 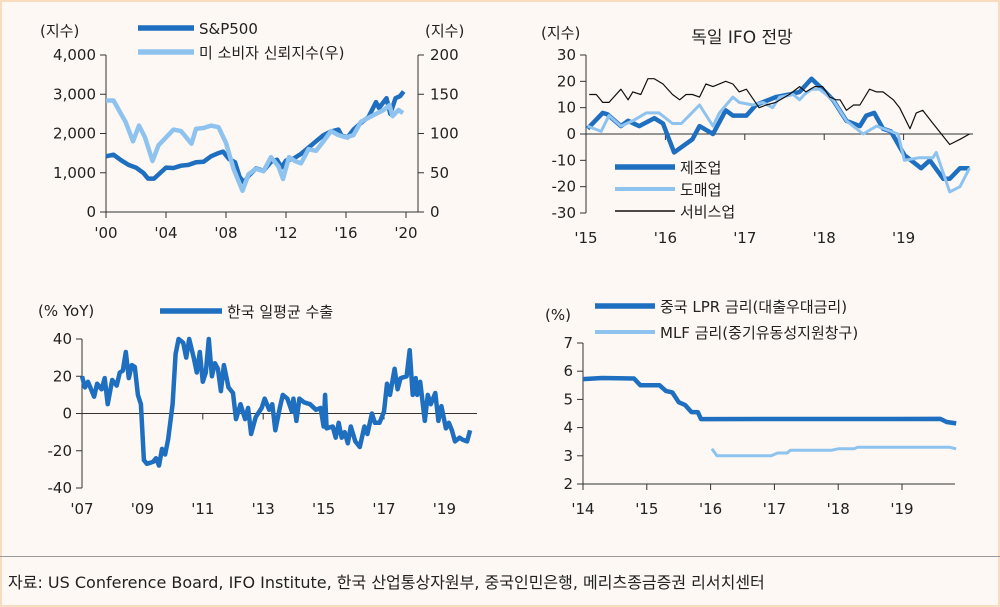 What do you see at coordinates (753, 307) in the screenshot?
I see `legend-label: 중국 LPR 금리(대출우대금리)` at bounding box center [753, 307].